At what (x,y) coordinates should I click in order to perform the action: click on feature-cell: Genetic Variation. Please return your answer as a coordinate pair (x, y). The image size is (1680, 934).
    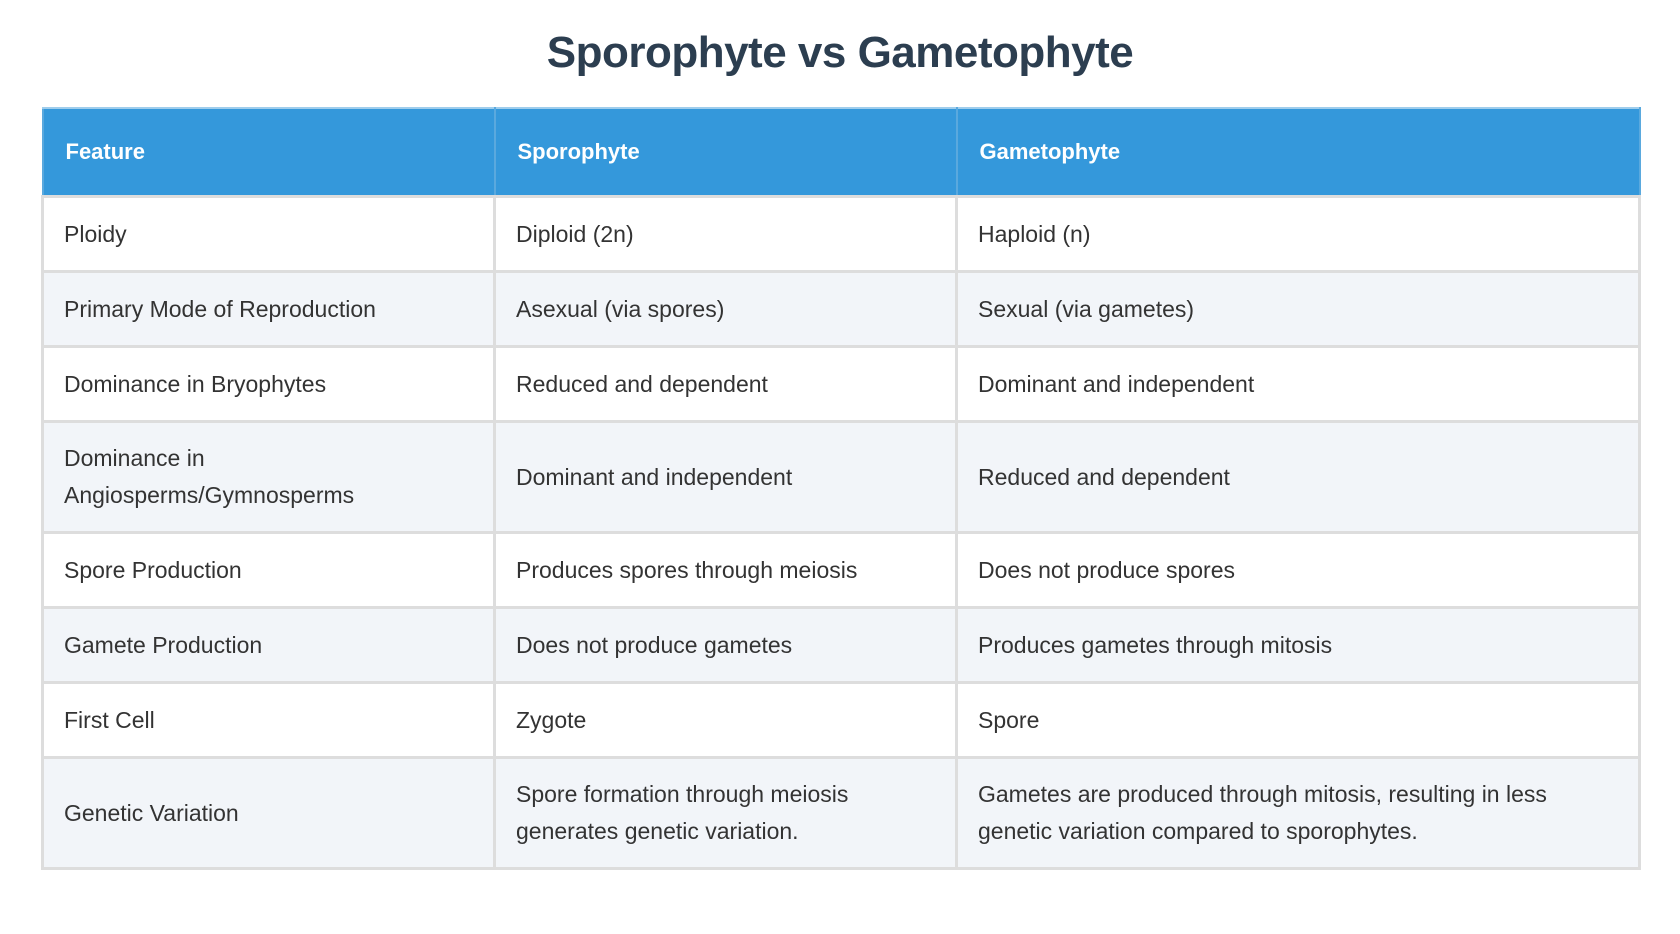
    Looking at the image, I should click on (268, 813).